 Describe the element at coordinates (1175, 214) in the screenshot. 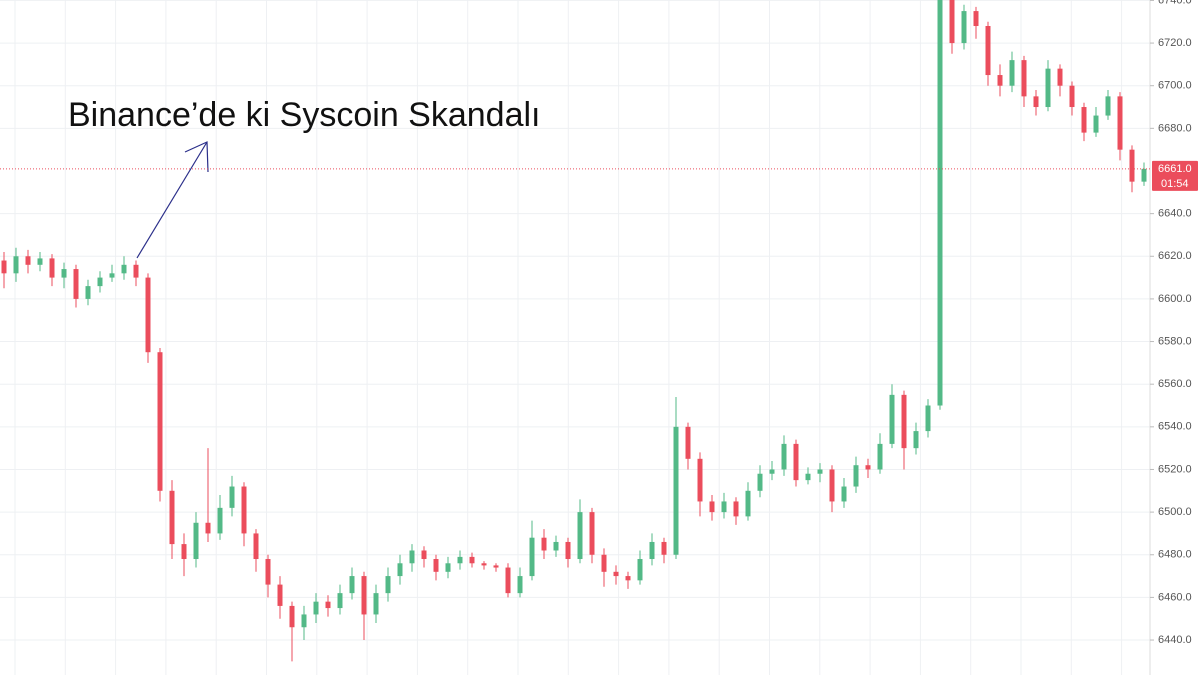

I see `y-tick-label: 6640.0` at that location.